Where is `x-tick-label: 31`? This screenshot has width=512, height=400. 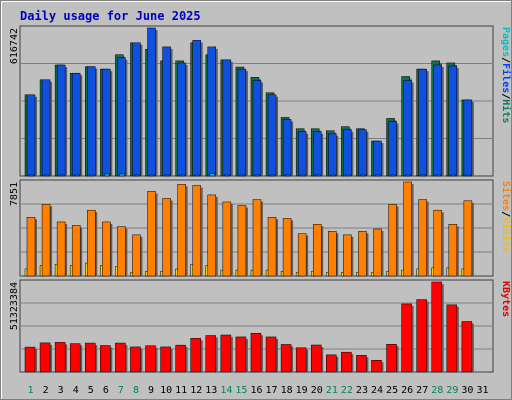
x-tick-label: 31 is located at coordinates (482, 390).